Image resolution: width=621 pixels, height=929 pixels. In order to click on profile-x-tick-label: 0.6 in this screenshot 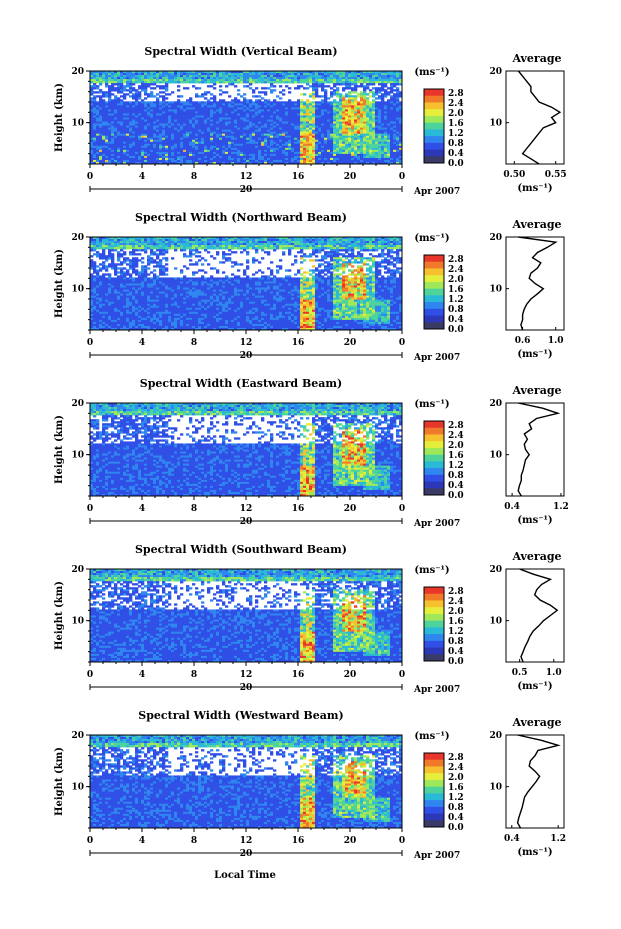, I will do `click(523, 341)`.